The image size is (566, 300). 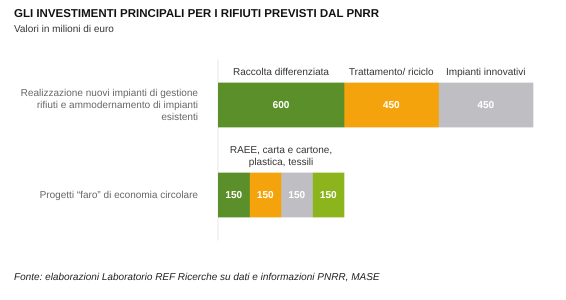 I want to click on y-tick-label: Progetti “faro” di economia circolare, so click(x=119, y=195).